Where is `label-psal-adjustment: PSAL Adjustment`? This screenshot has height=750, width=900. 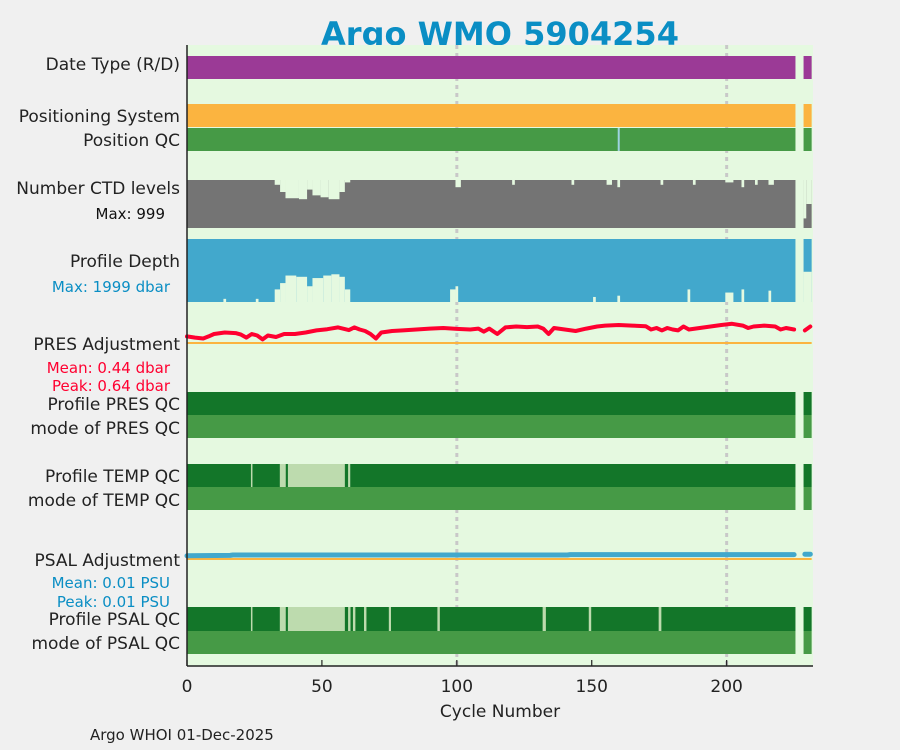 label-psal-adjustment: PSAL Adjustment is located at coordinates (108, 561).